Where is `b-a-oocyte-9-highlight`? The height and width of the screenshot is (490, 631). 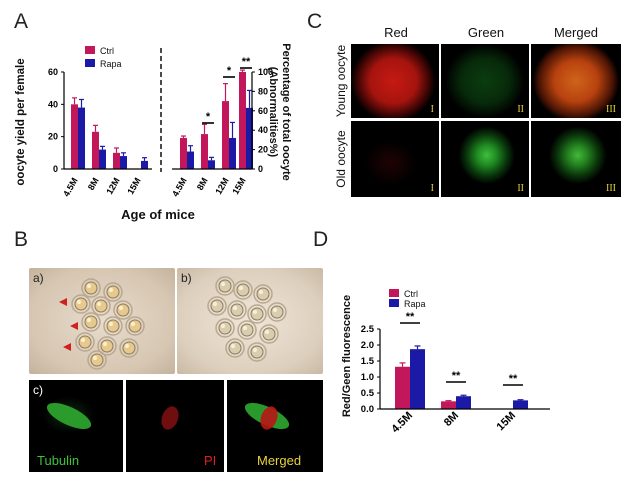 b-a-oocyte-9-highlight is located at coordinates (105, 344).